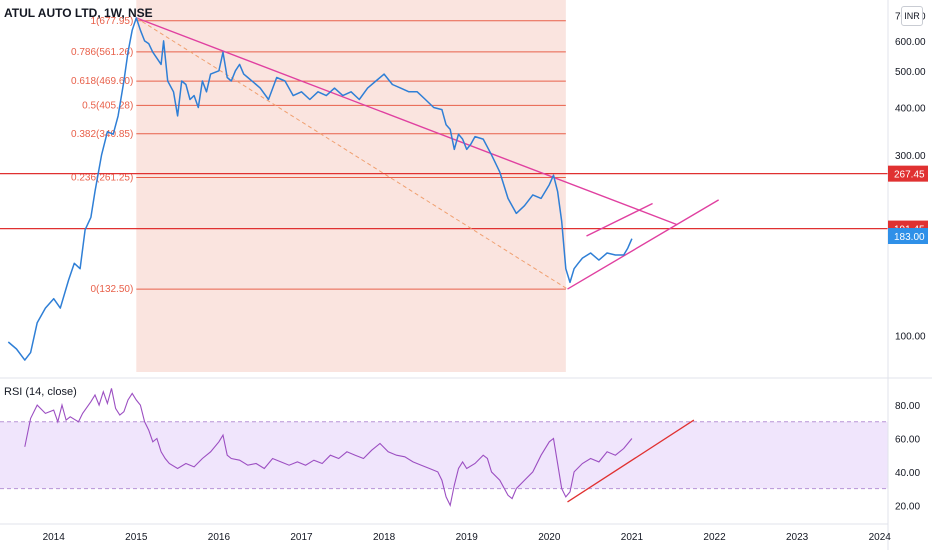 The height and width of the screenshot is (550, 932). I want to click on price-axis-tick: 600.00, so click(910, 42).